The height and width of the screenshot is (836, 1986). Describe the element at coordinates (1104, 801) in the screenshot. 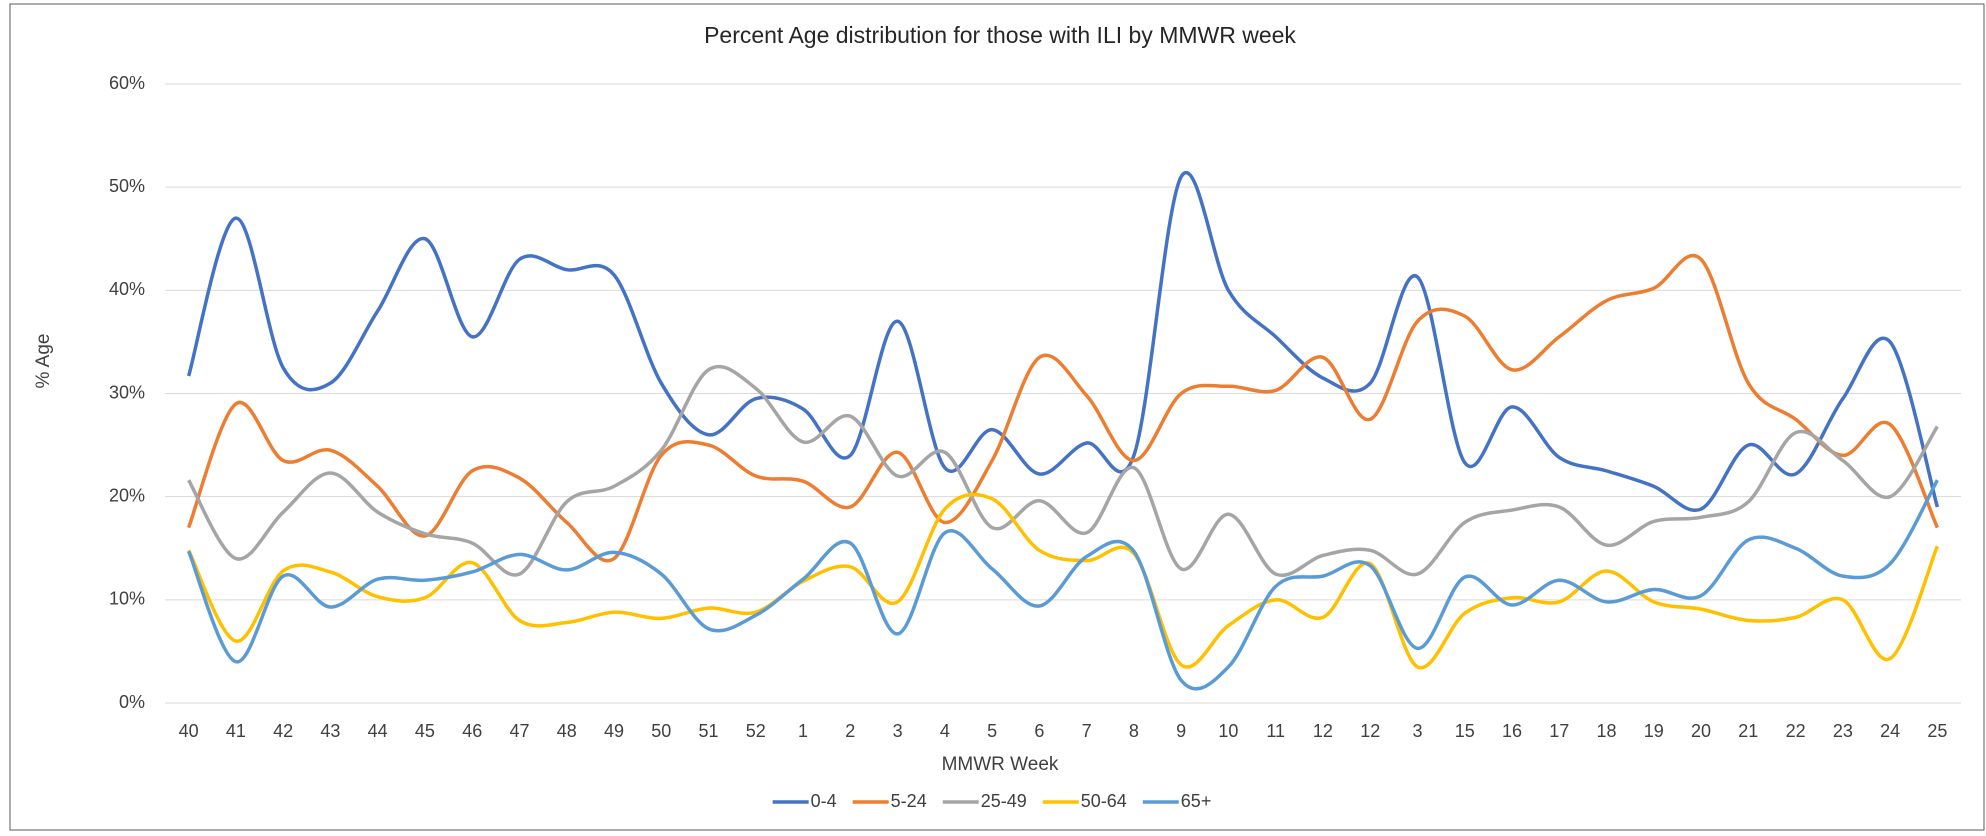

I see `legend-label: 50-64` at that location.